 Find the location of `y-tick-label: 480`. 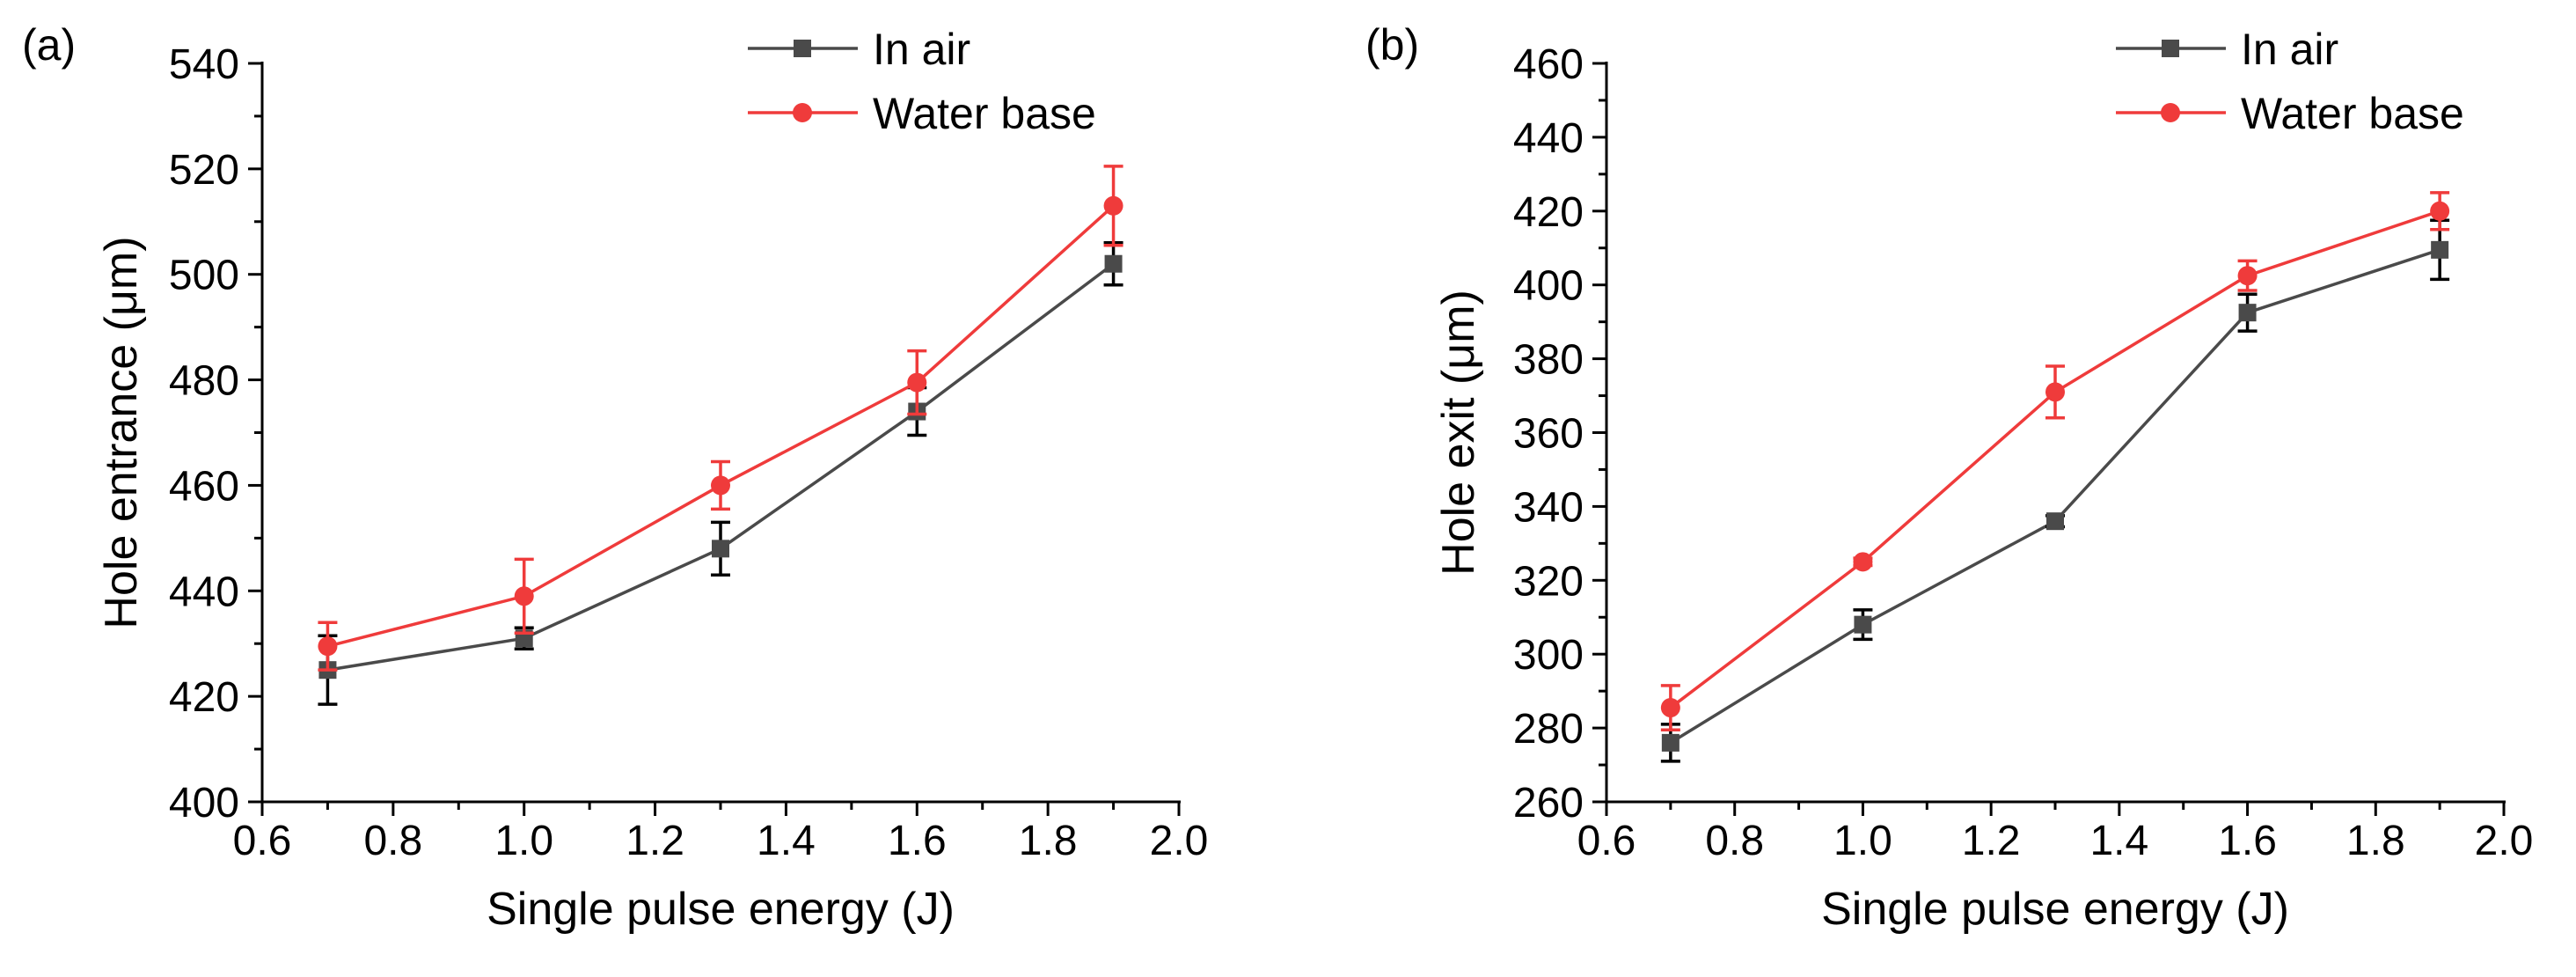

y-tick-label: 480 is located at coordinates (204, 382).